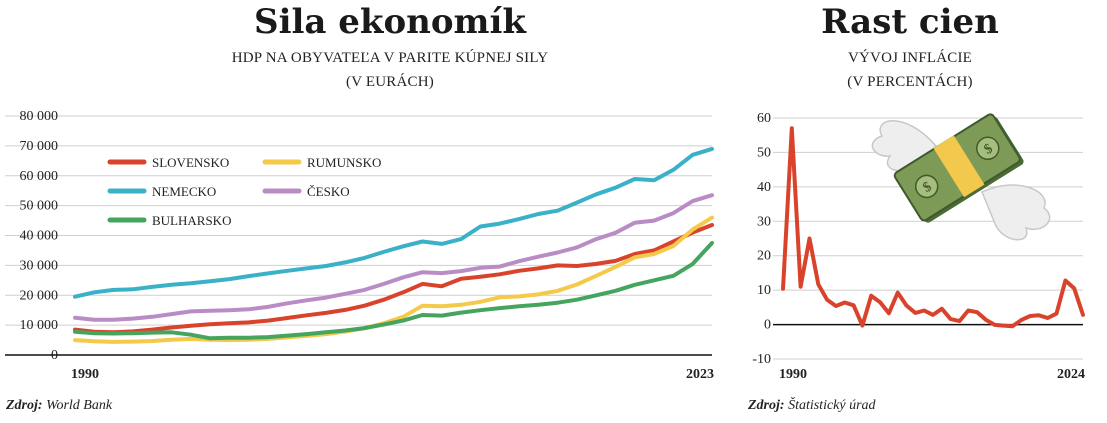 The width and height of the screenshot is (1107, 423). What do you see at coordinates (39, 325) in the screenshot?
I see `y-tick-label: 10 000` at bounding box center [39, 325].